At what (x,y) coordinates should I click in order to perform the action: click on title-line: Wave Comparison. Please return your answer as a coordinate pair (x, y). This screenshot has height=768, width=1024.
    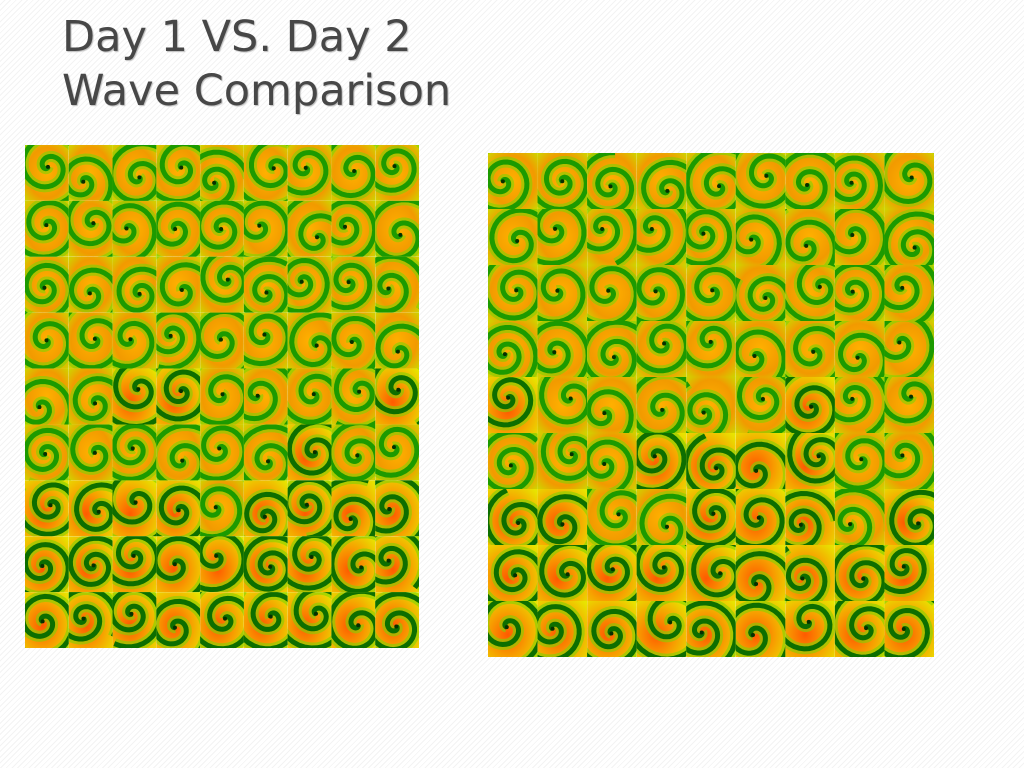
    Looking at the image, I should click on (257, 91).